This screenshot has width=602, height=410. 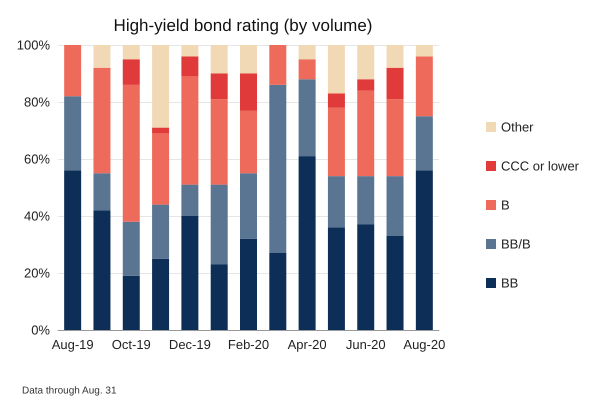 I want to click on x-tick-label: Dec-19, so click(x=189, y=344).